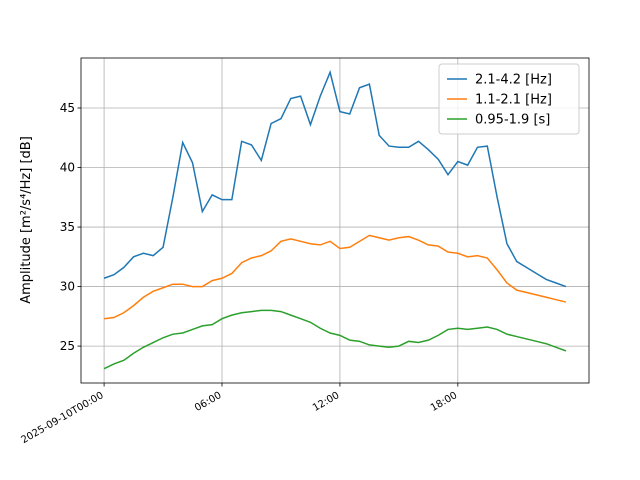  I want to click on y-tick-label: 30, so click(67, 287).